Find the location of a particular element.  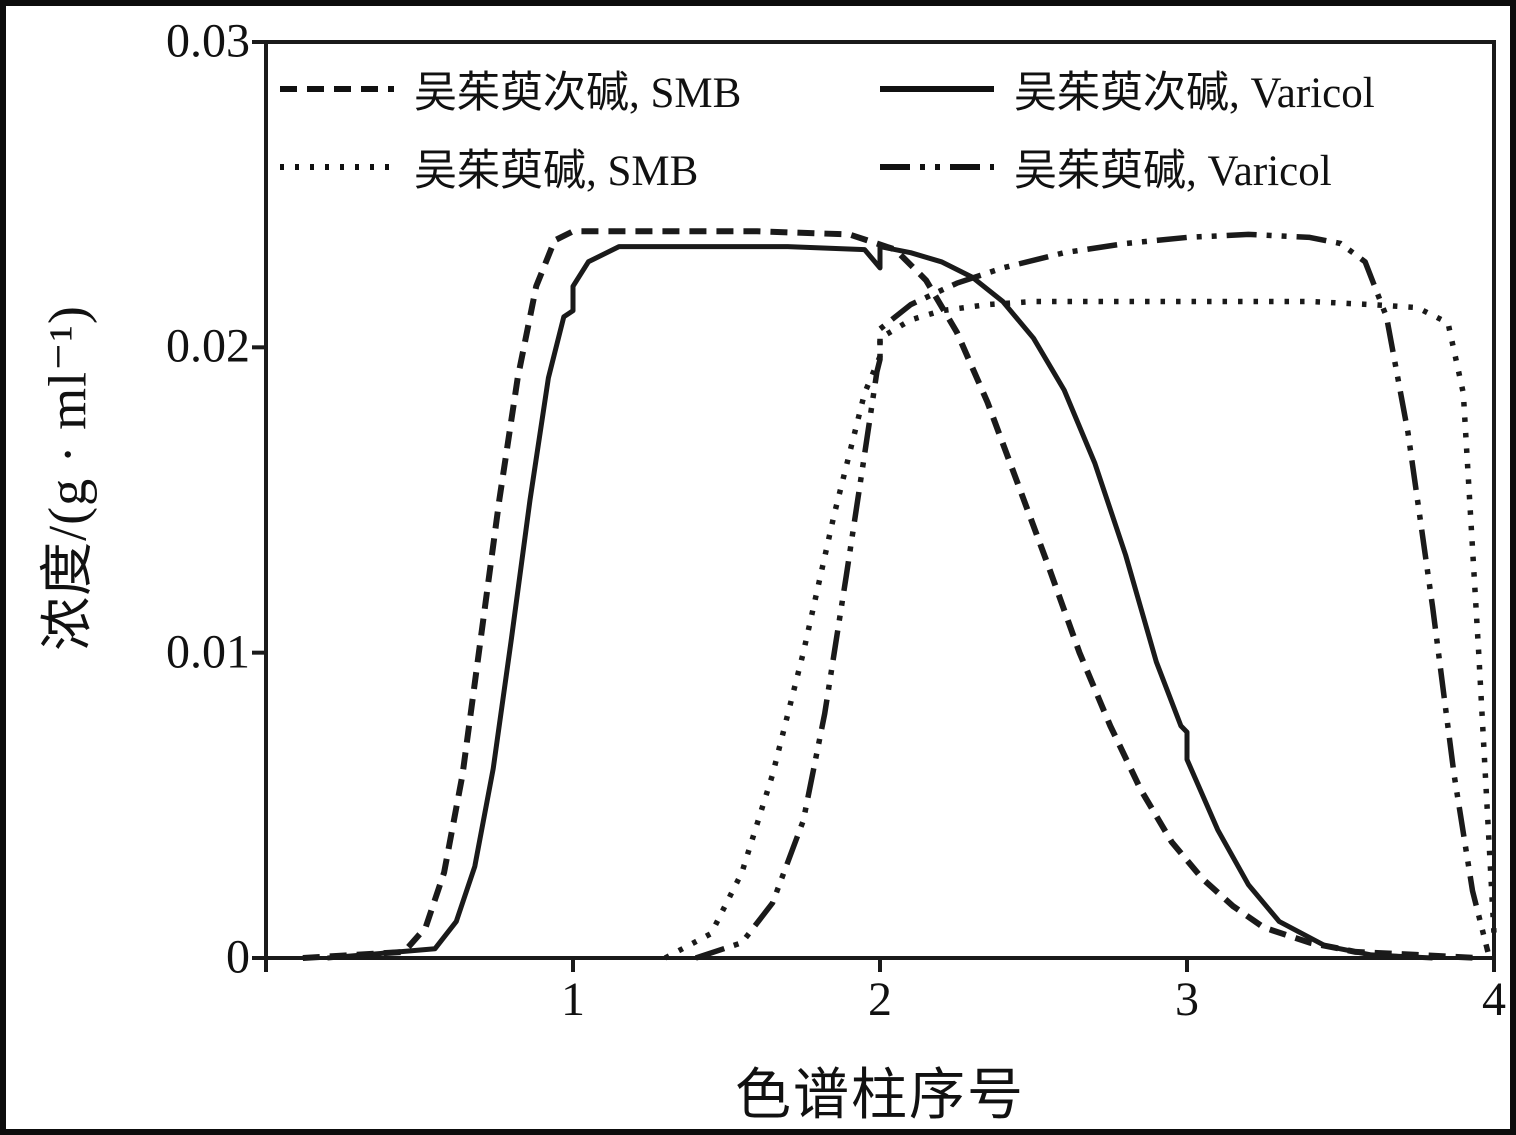

x-tick-label: 3 is located at coordinates (1187, 999).